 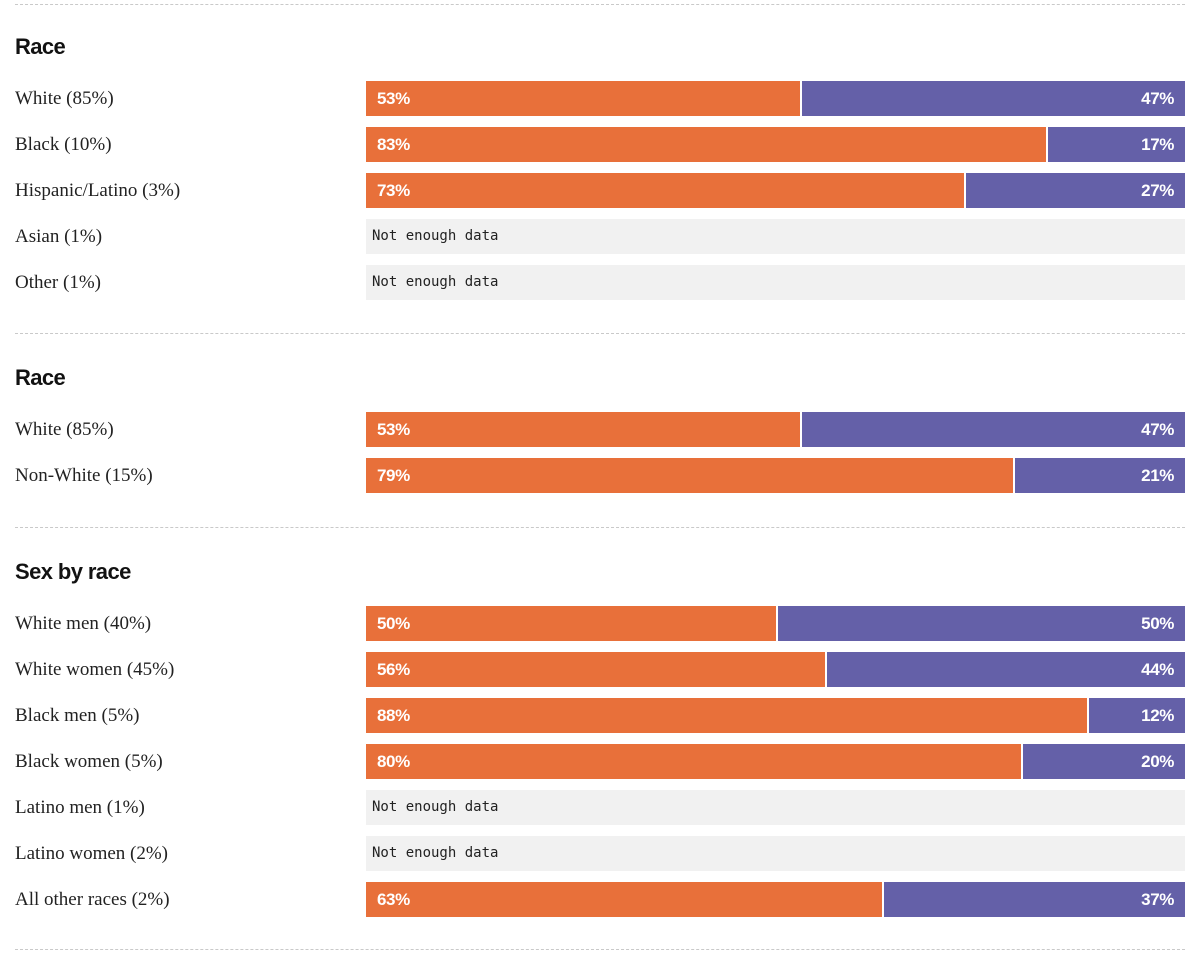 What do you see at coordinates (80, 807) in the screenshot?
I see `row-label: Latino men (1%)` at bounding box center [80, 807].